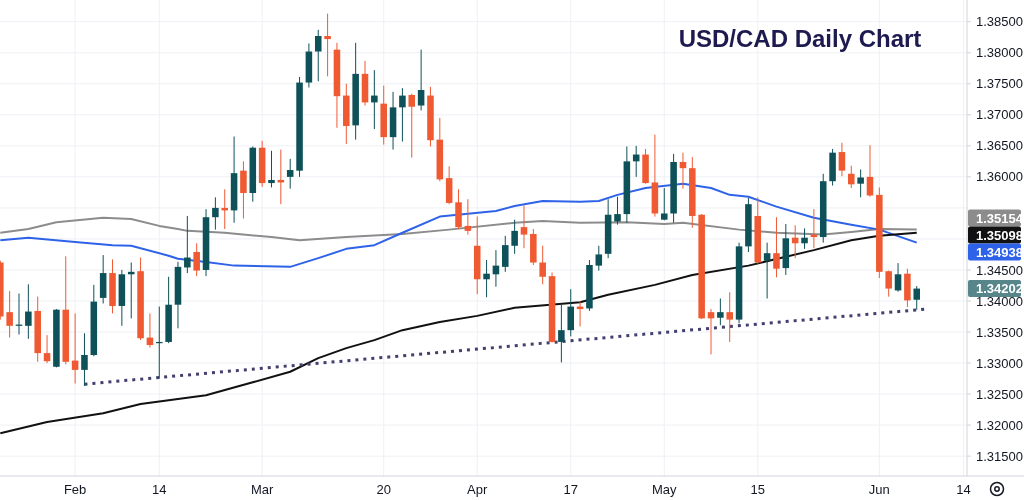 The image size is (1024, 500). Describe the element at coordinates (999, 22) in the screenshot. I see `y-tick-label: 1.38500` at that location.